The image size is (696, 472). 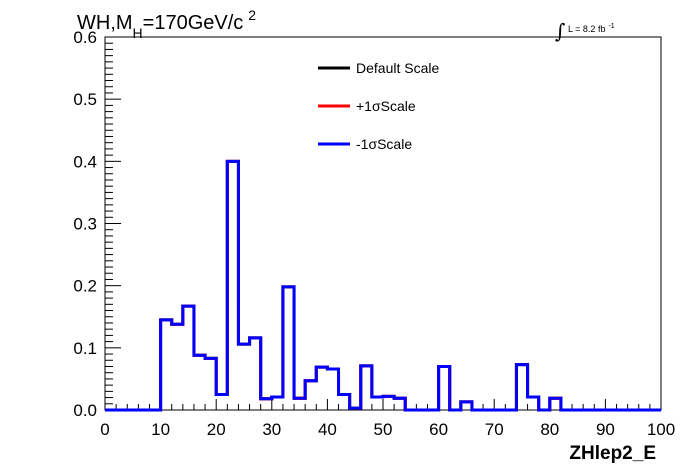 What do you see at coordinates (383, 429) in the screenshot?
I see `x-tick-label: 50` at bounding box center [383, 429].